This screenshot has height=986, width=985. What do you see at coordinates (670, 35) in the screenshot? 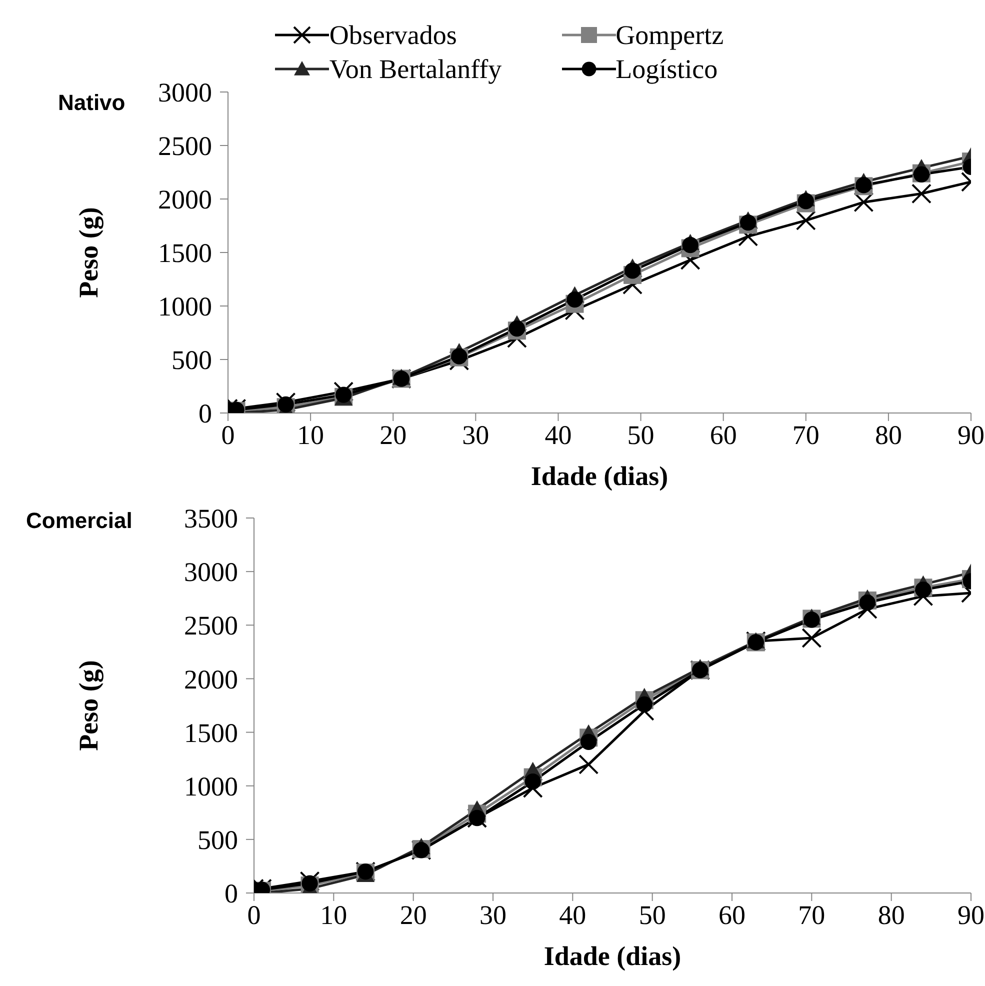
I see `legend-label: Gompertz` at bounding box center [670, 35].